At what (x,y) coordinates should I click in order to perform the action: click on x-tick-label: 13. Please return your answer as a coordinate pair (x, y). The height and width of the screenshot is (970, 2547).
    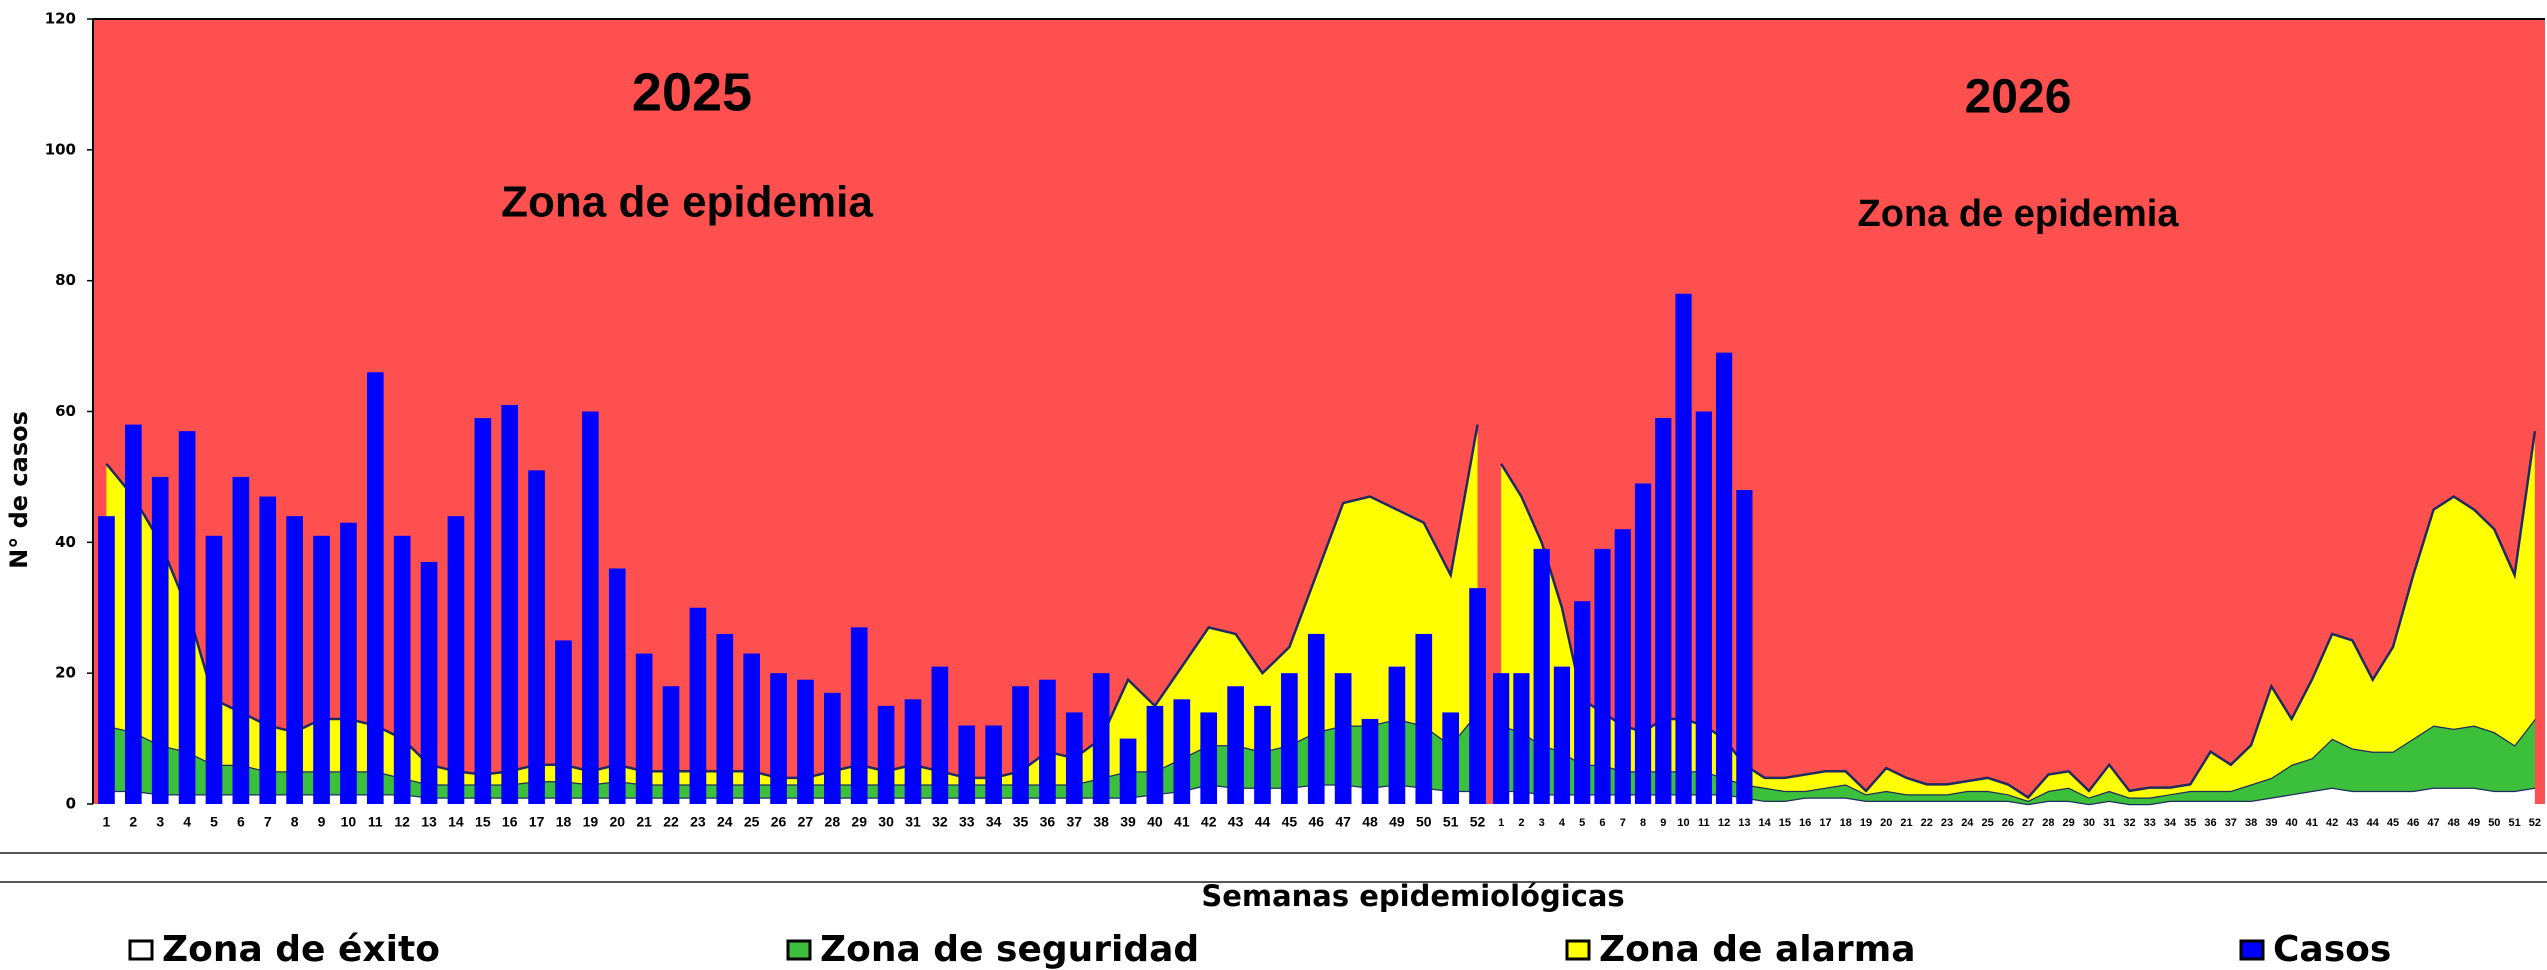
    Looking at the image, I should click on (429, 822).